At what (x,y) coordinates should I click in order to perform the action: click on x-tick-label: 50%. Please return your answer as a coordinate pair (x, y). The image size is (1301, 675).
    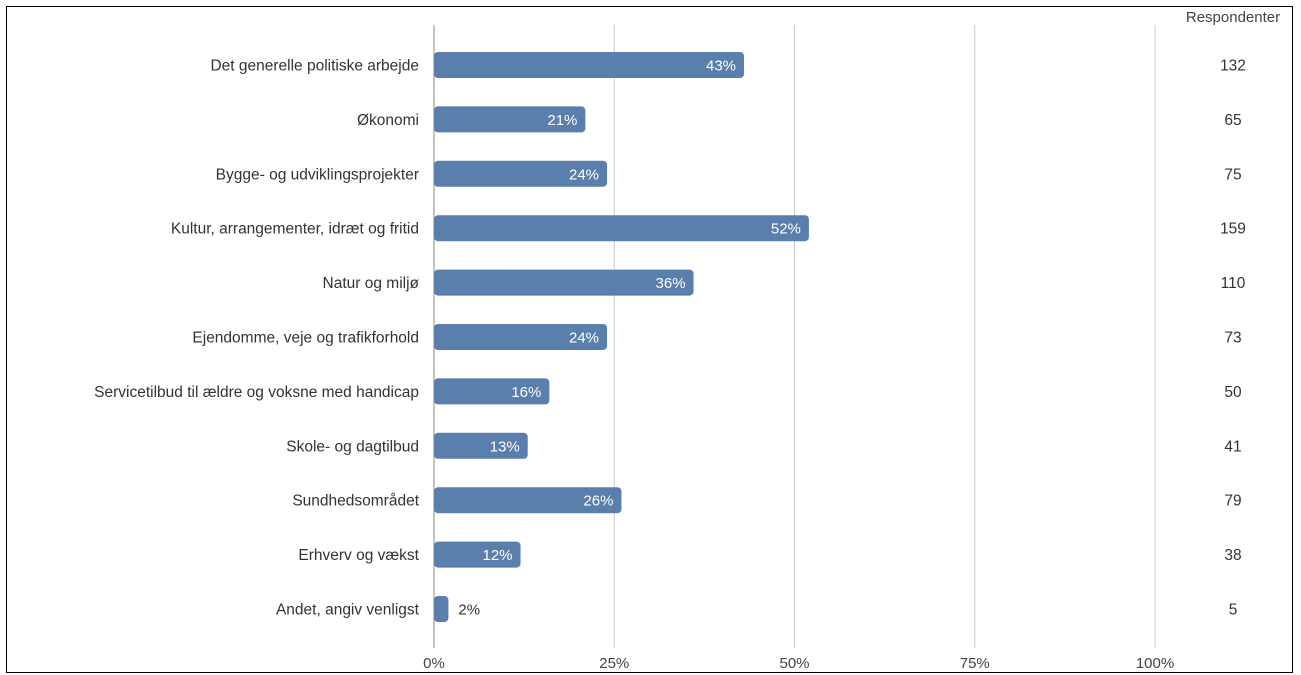
    Looking at the image, I should click on (794, 663).